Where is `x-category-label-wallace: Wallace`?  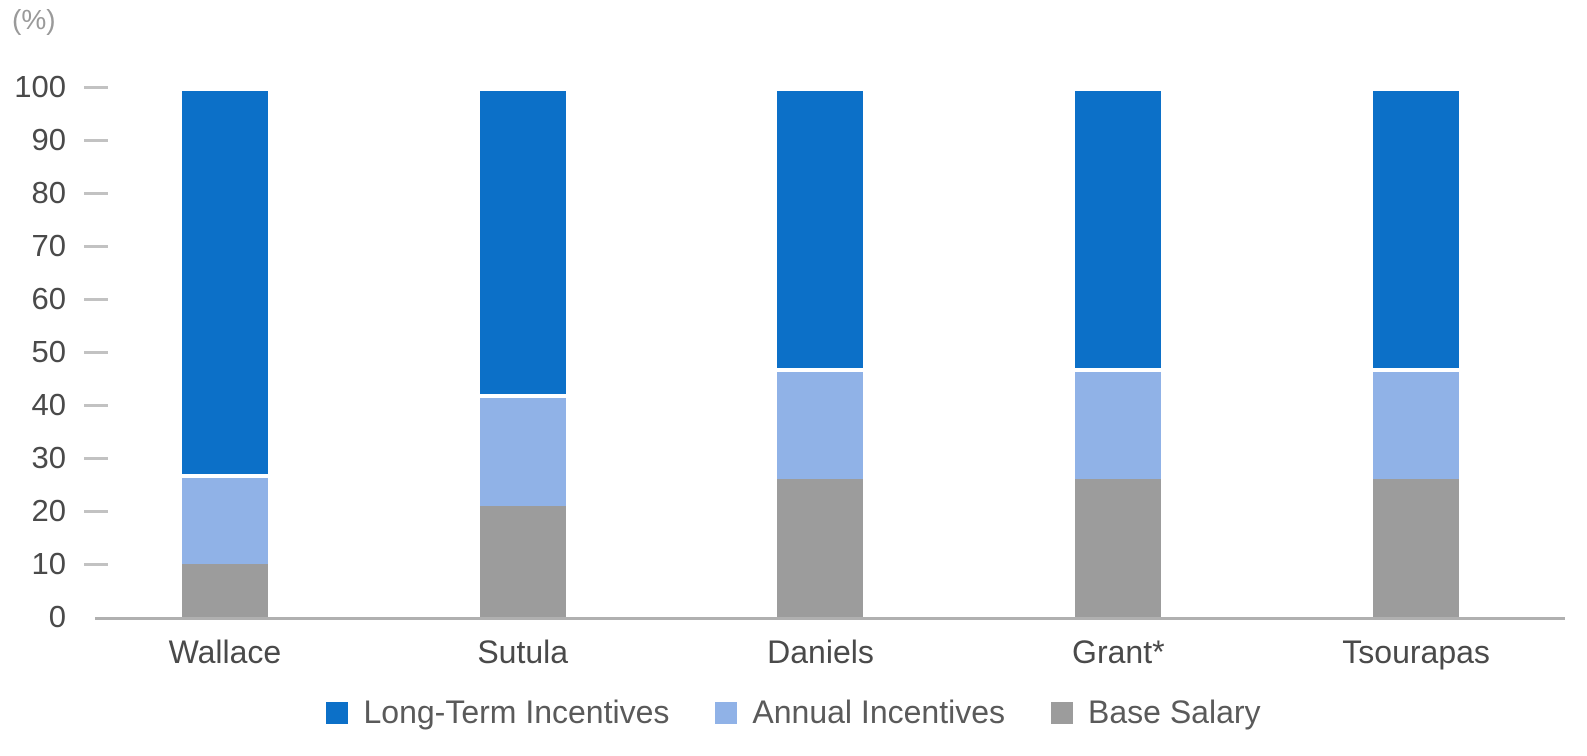 x-category-label-wallace: Wallace is located at coordinates (225, 652).